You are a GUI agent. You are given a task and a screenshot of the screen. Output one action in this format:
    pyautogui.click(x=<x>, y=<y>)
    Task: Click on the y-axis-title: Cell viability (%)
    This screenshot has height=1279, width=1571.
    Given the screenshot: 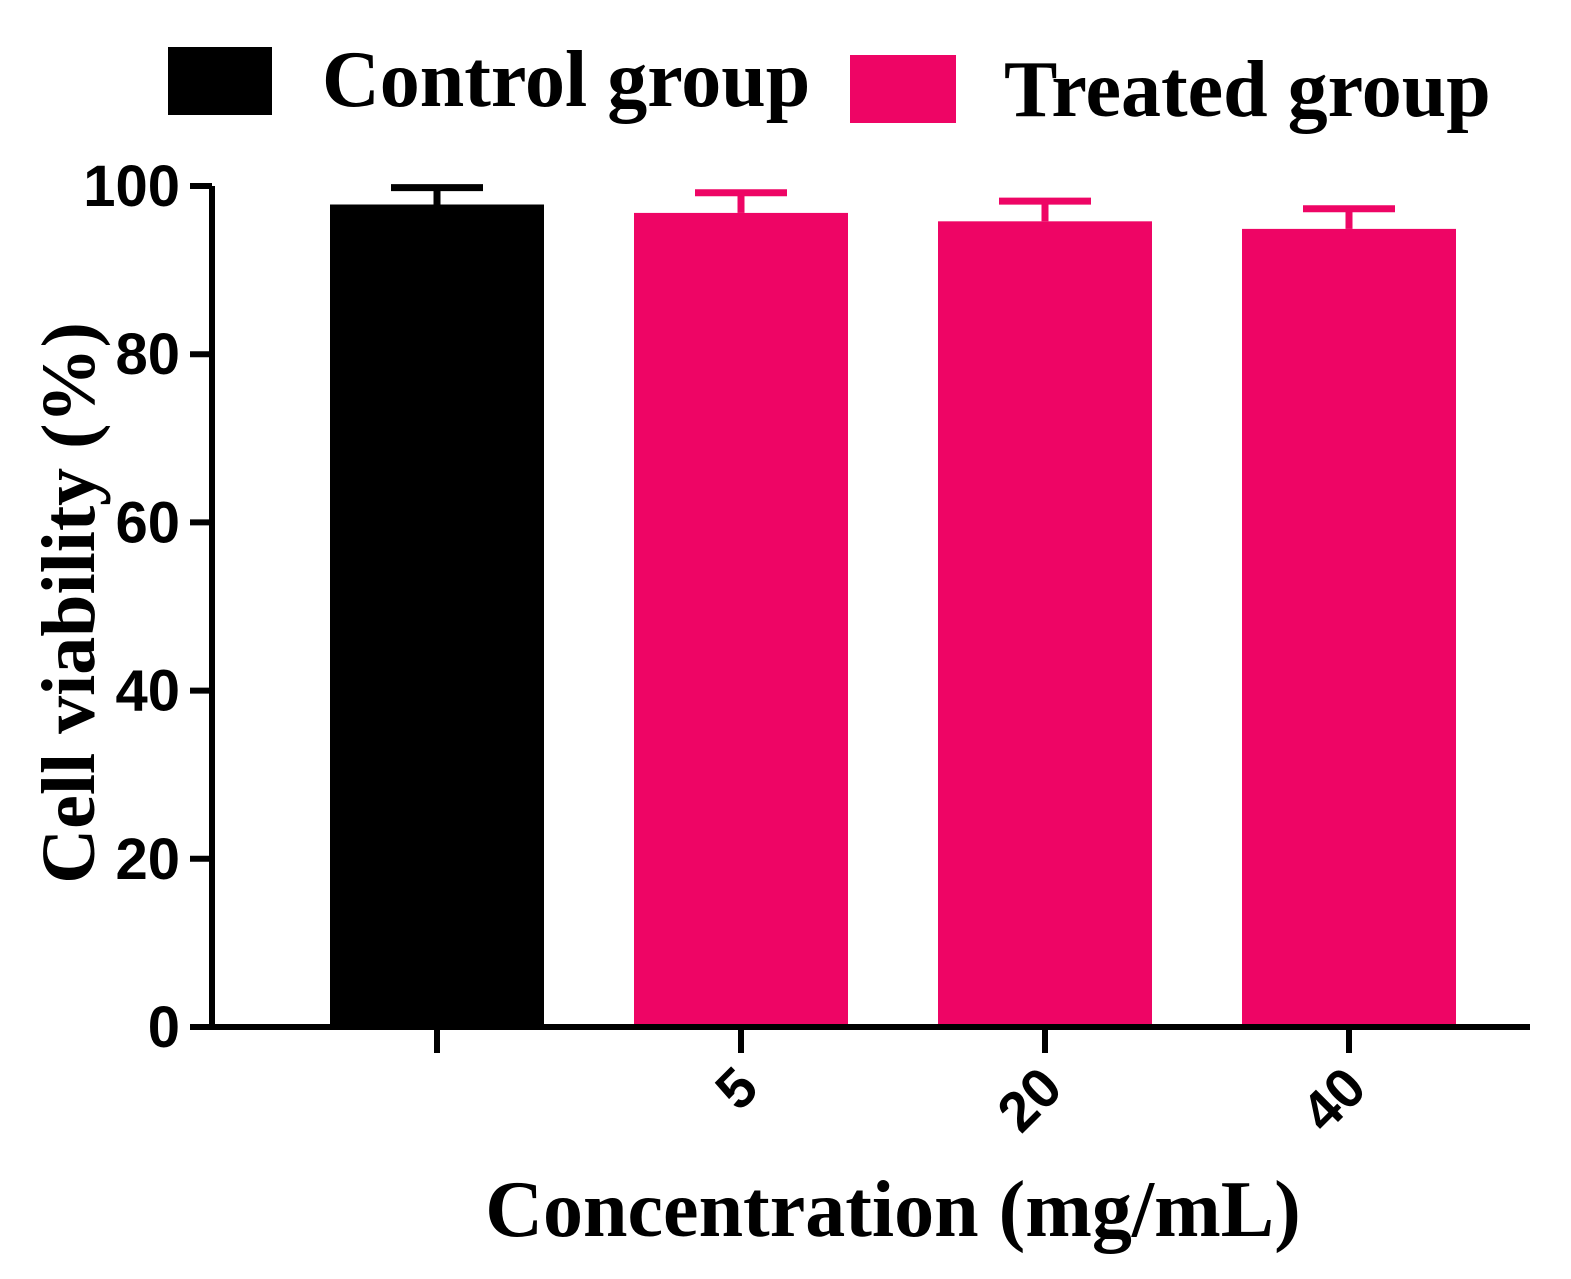 What is the action you would take?
    pyautogui.click(x=69, y=603)
    